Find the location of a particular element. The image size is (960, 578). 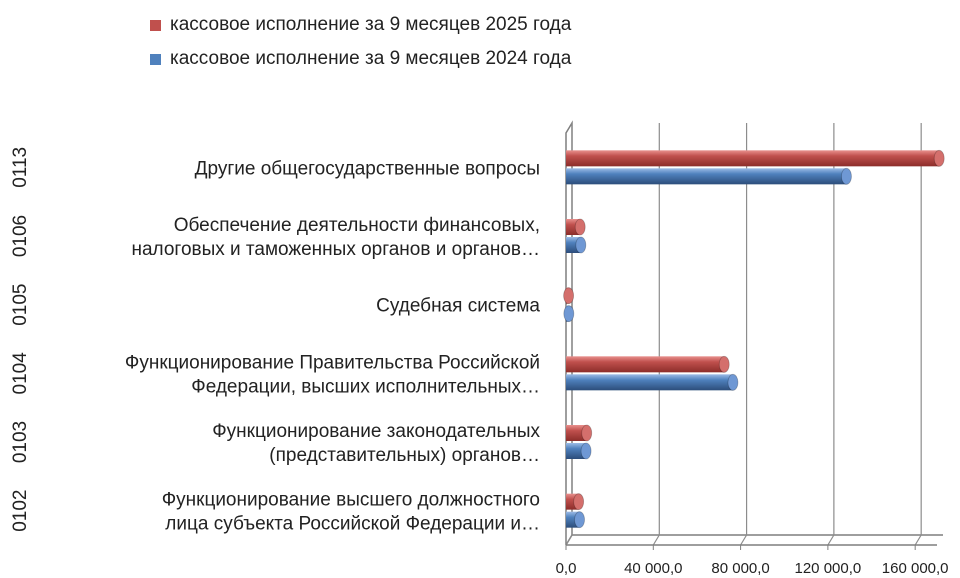

bar-2025-0102-cap is located at coordinates (579, 502).